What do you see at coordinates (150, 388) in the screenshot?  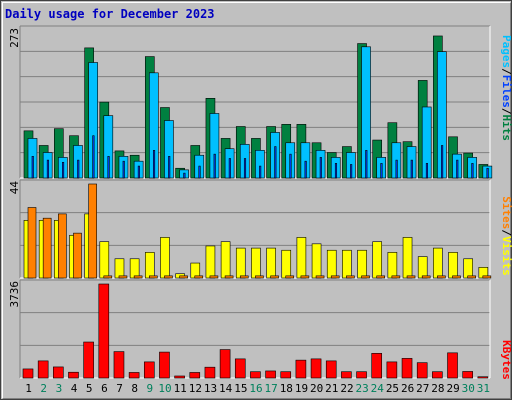 I see `day-label: 9` at bounding box center [150, 388].